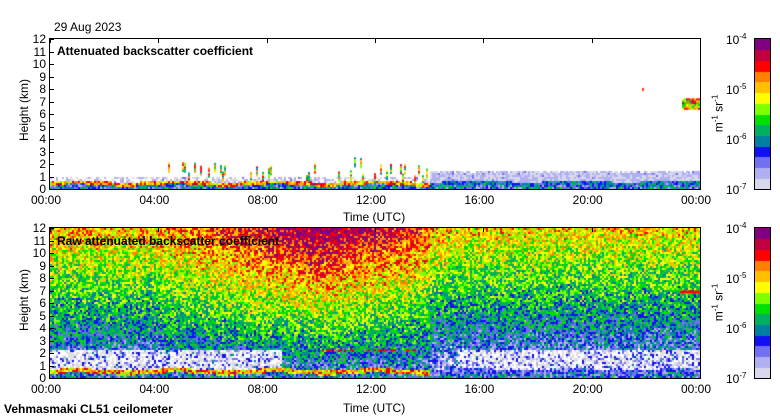 This screenshot has height=420, width=780. What do you see at coordinates (42, 176) in the screenshot?
I see `y-tick-label: 1` at bounding box center [42, 176].